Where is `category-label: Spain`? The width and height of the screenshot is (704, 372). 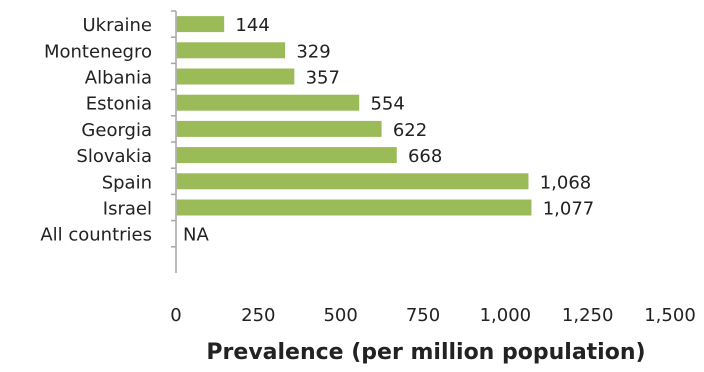
category-label: Spain is located at coordinates (127, 182).